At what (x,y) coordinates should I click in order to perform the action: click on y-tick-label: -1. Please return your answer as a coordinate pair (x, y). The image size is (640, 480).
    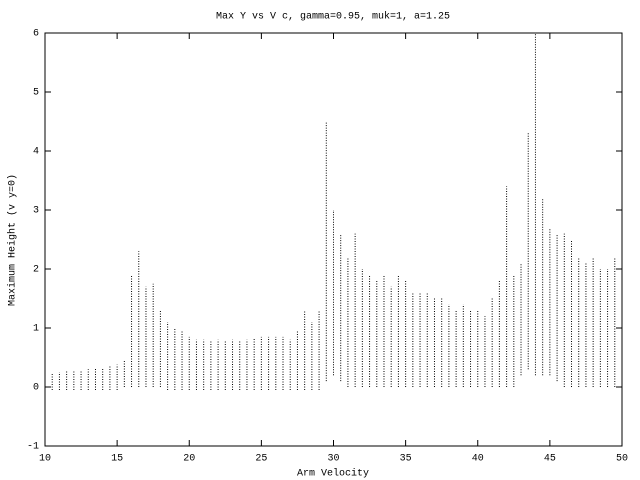
    Looking at the image, I should click on (33, 447).